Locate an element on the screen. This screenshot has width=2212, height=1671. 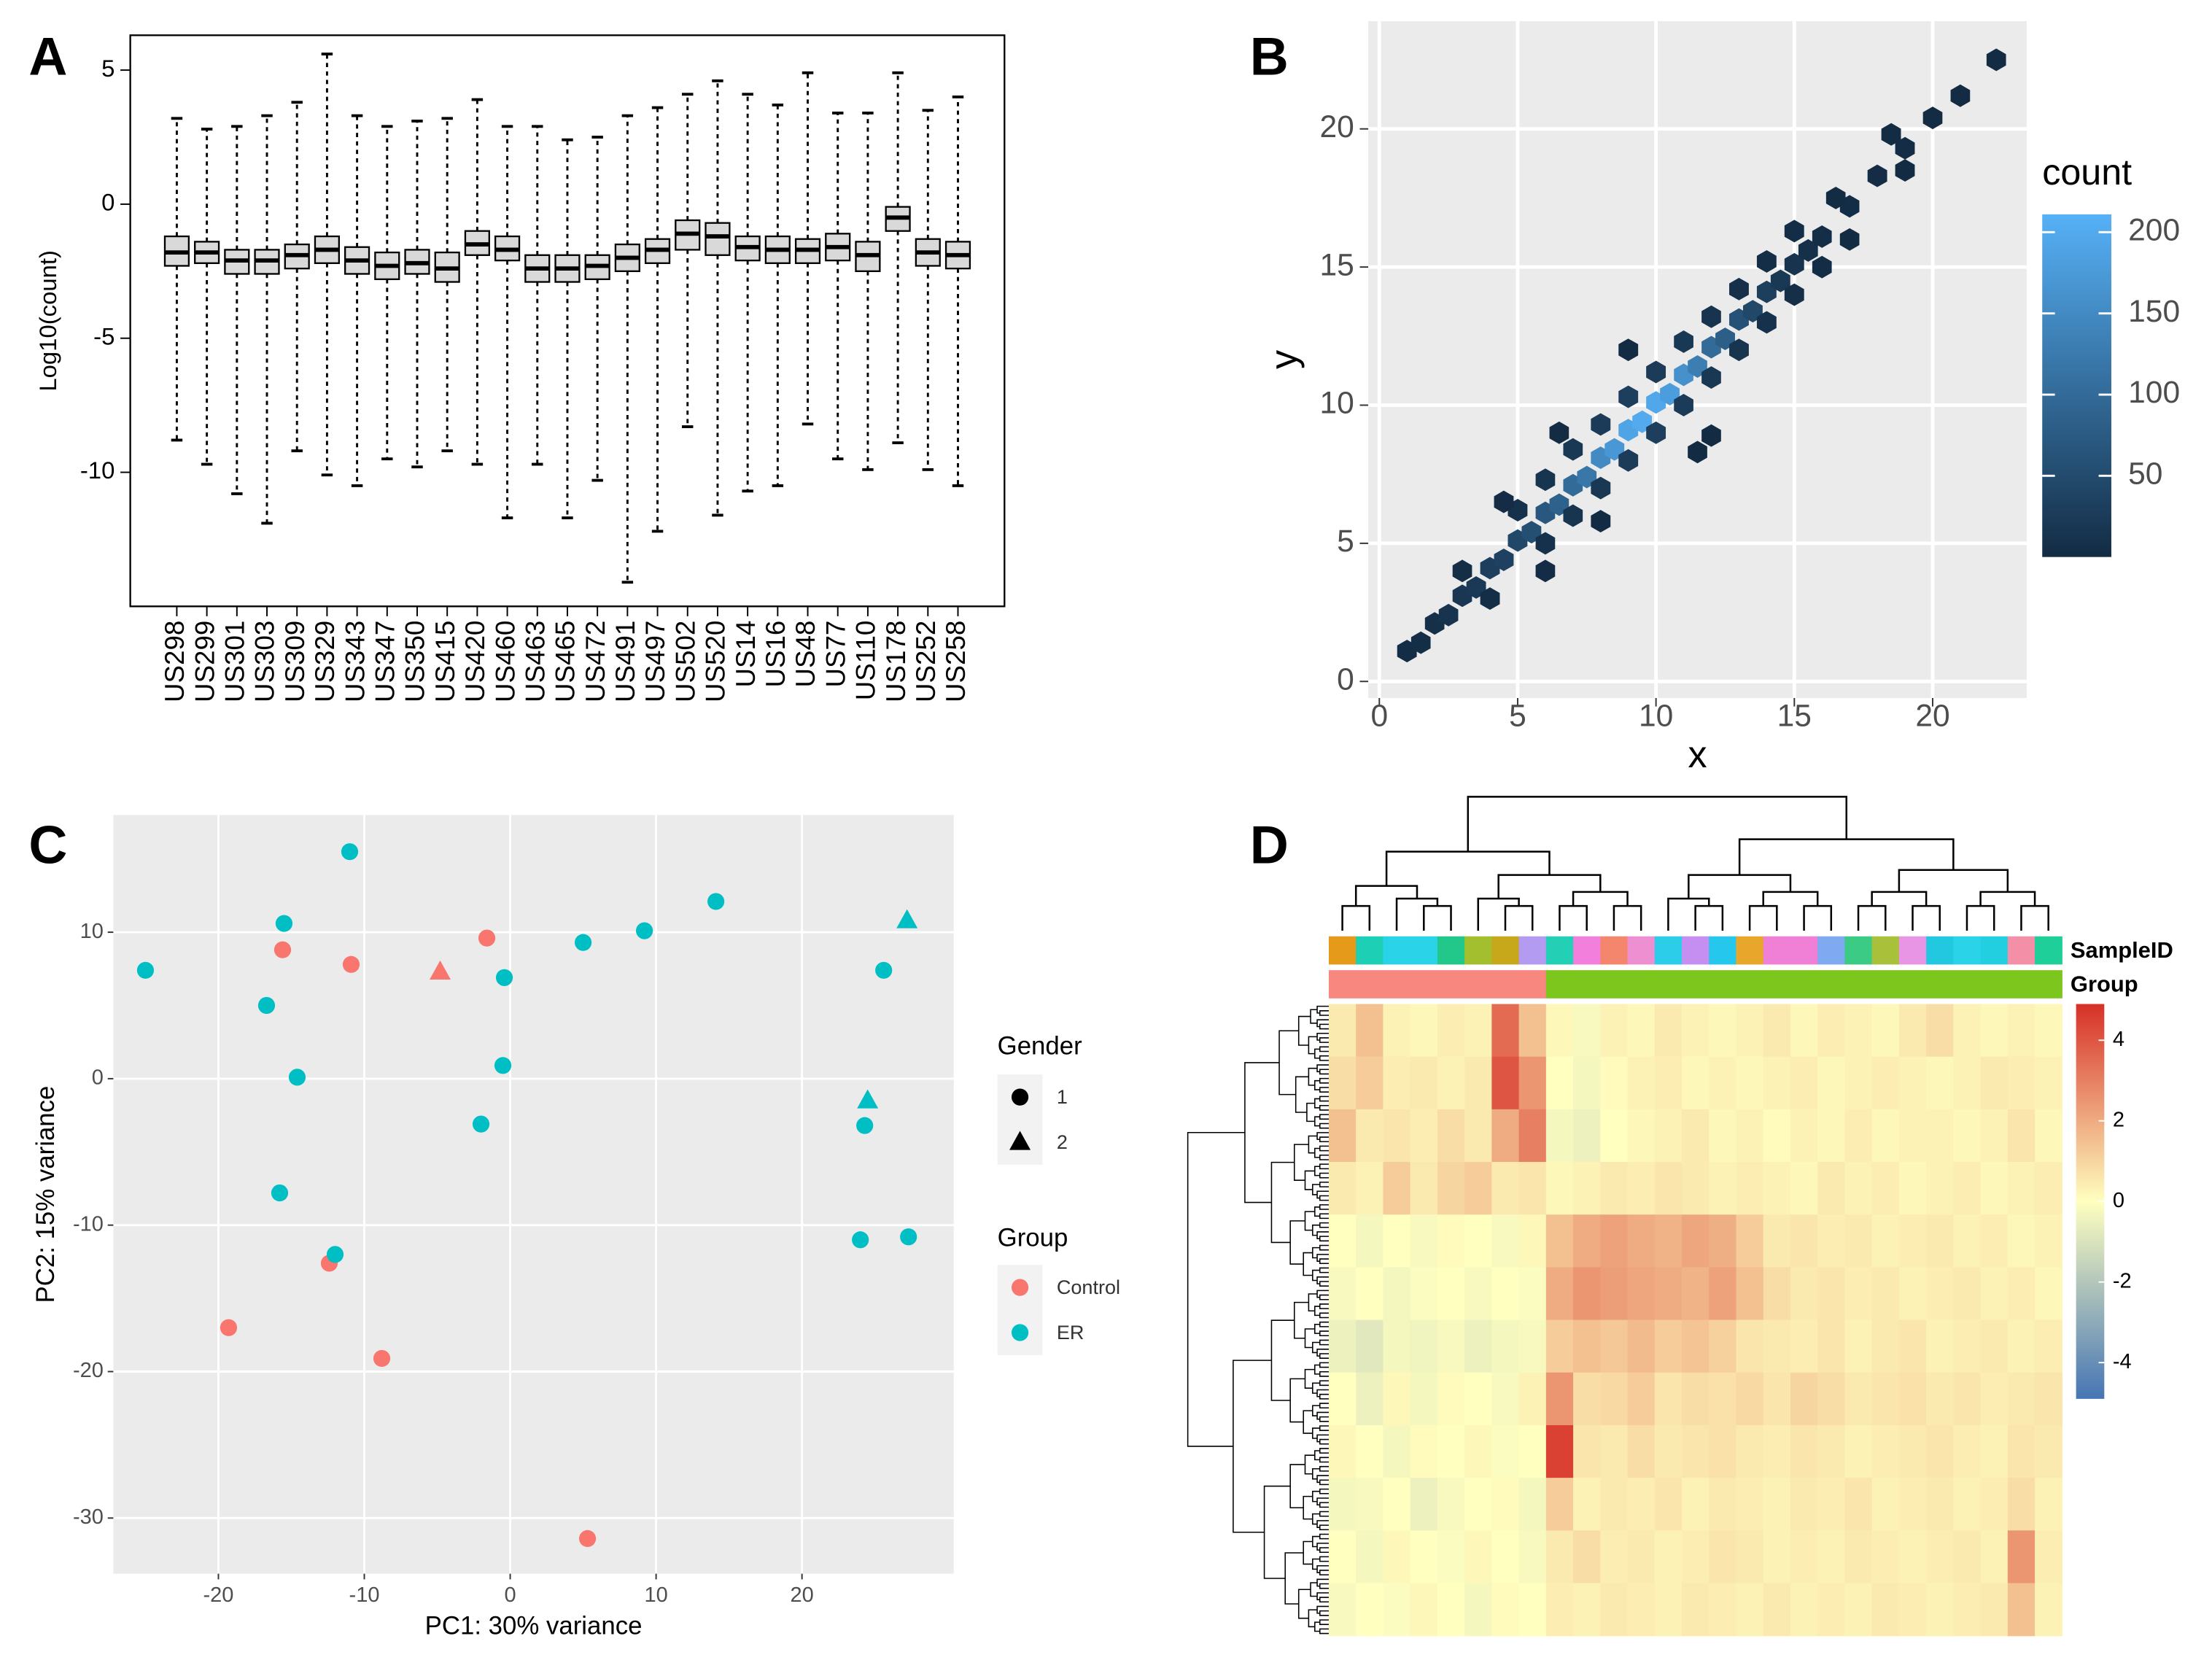
x-tick-label: 5 is located at coordinates (1518, 715).